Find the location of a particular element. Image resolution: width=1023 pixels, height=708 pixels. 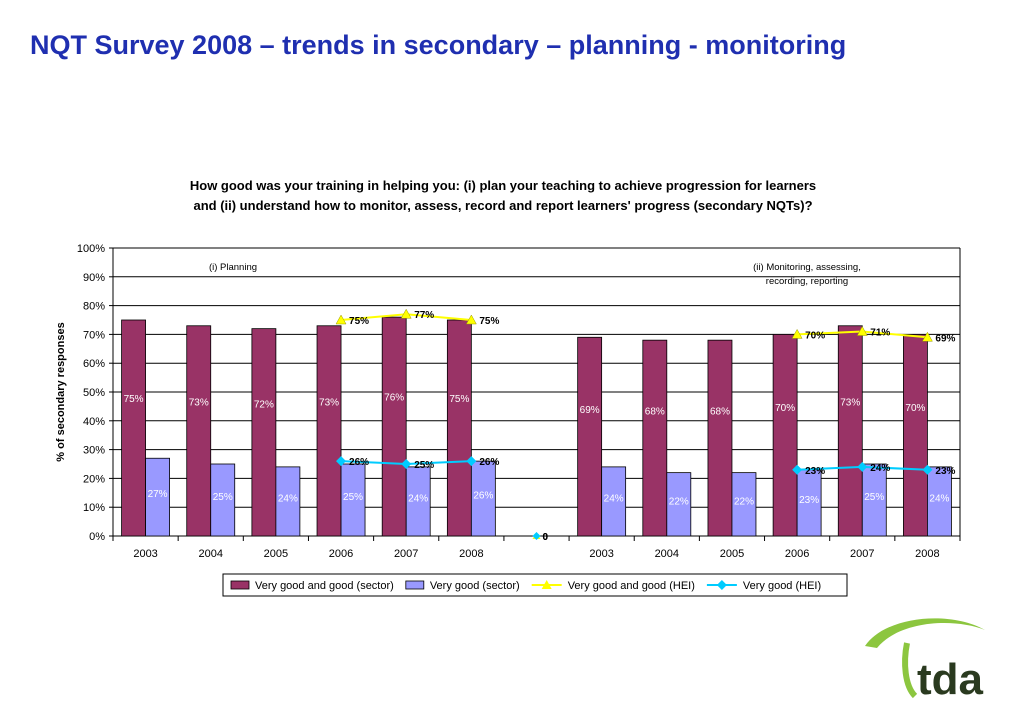

x-tick-label: 2004 is located at coordinates (210, 554).